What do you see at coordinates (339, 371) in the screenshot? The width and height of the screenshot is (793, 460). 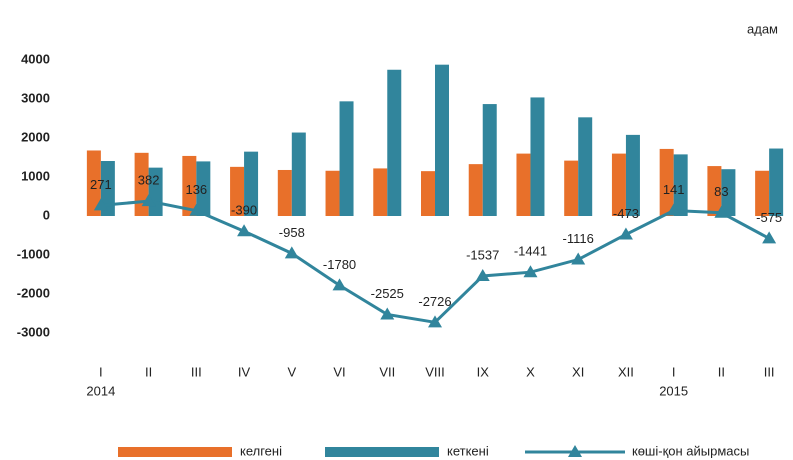 I see `x-tick-label: VI` at bounding box center [339, 371].